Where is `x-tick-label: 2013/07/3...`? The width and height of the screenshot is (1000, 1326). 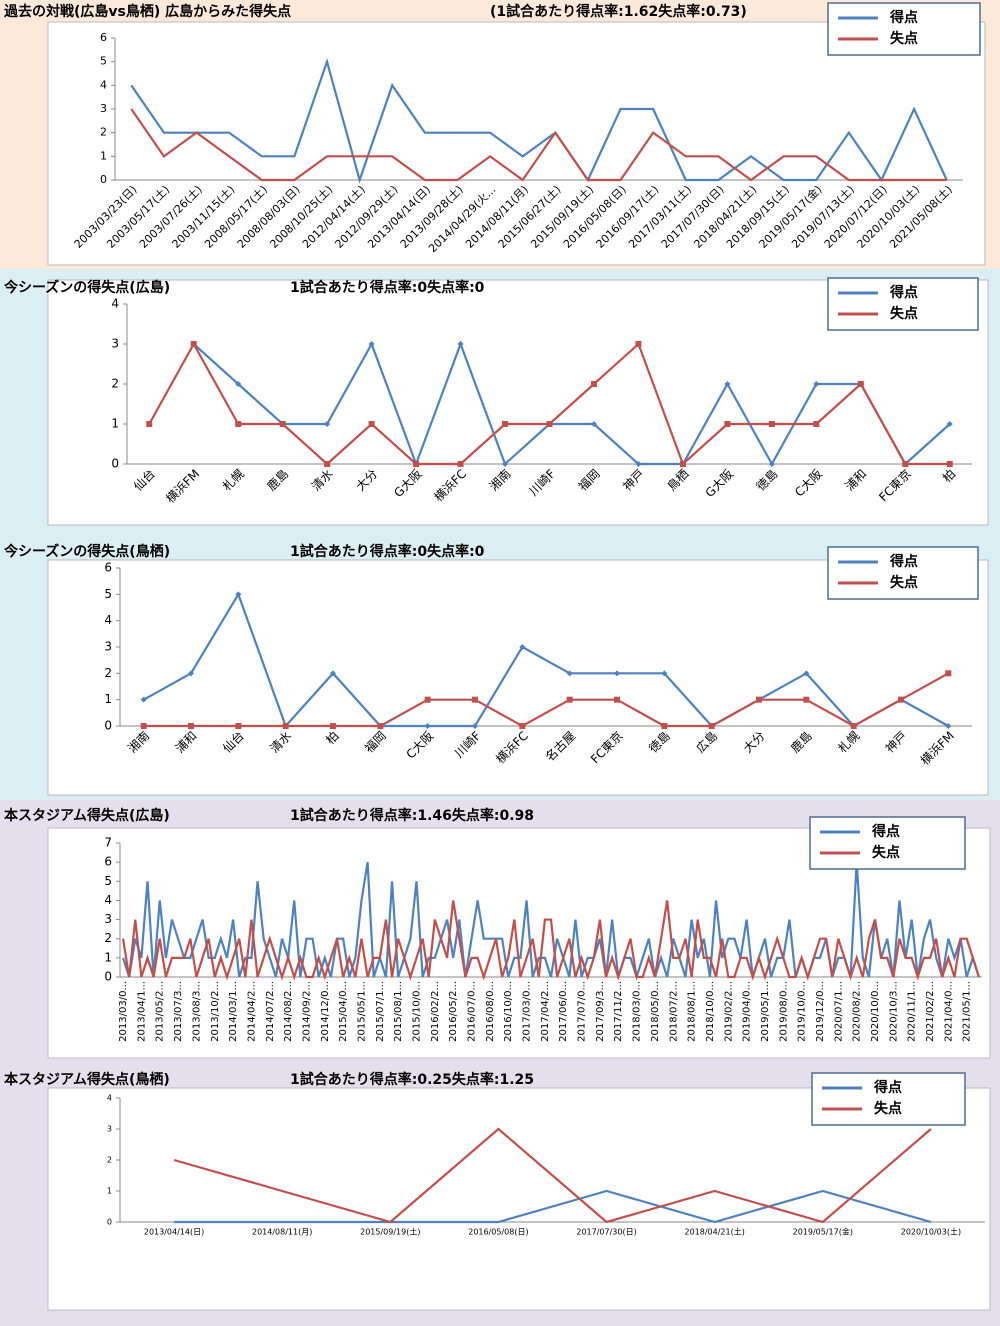 x-tick-label: 2013/07/3... is located at coordinates (178, 1011).